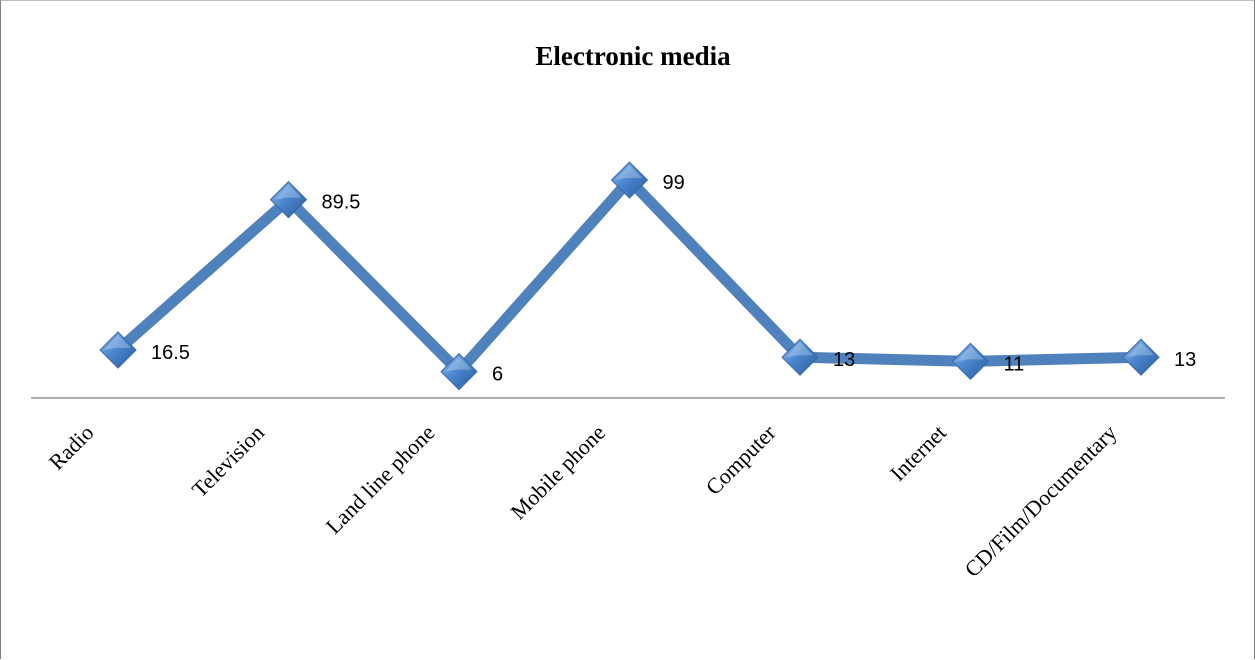  Describe the element at coordinates (341, 203) in the screenshot. I see `data-label: 89.5` at that location.